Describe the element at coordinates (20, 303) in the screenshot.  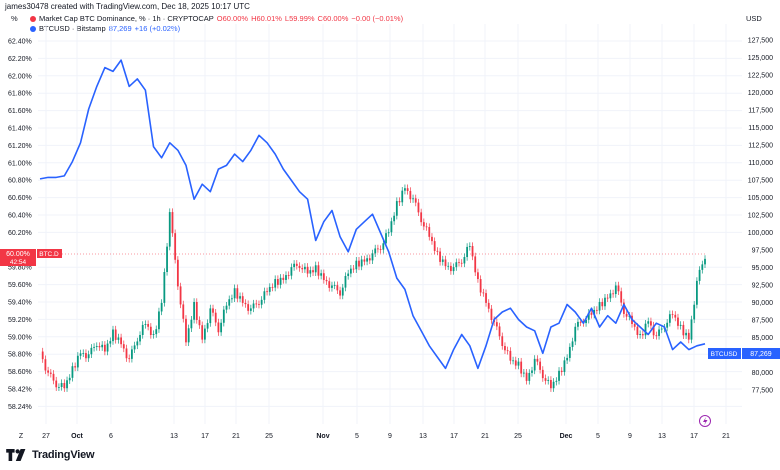
I see `left-tick-label: 59.40%` at that location.